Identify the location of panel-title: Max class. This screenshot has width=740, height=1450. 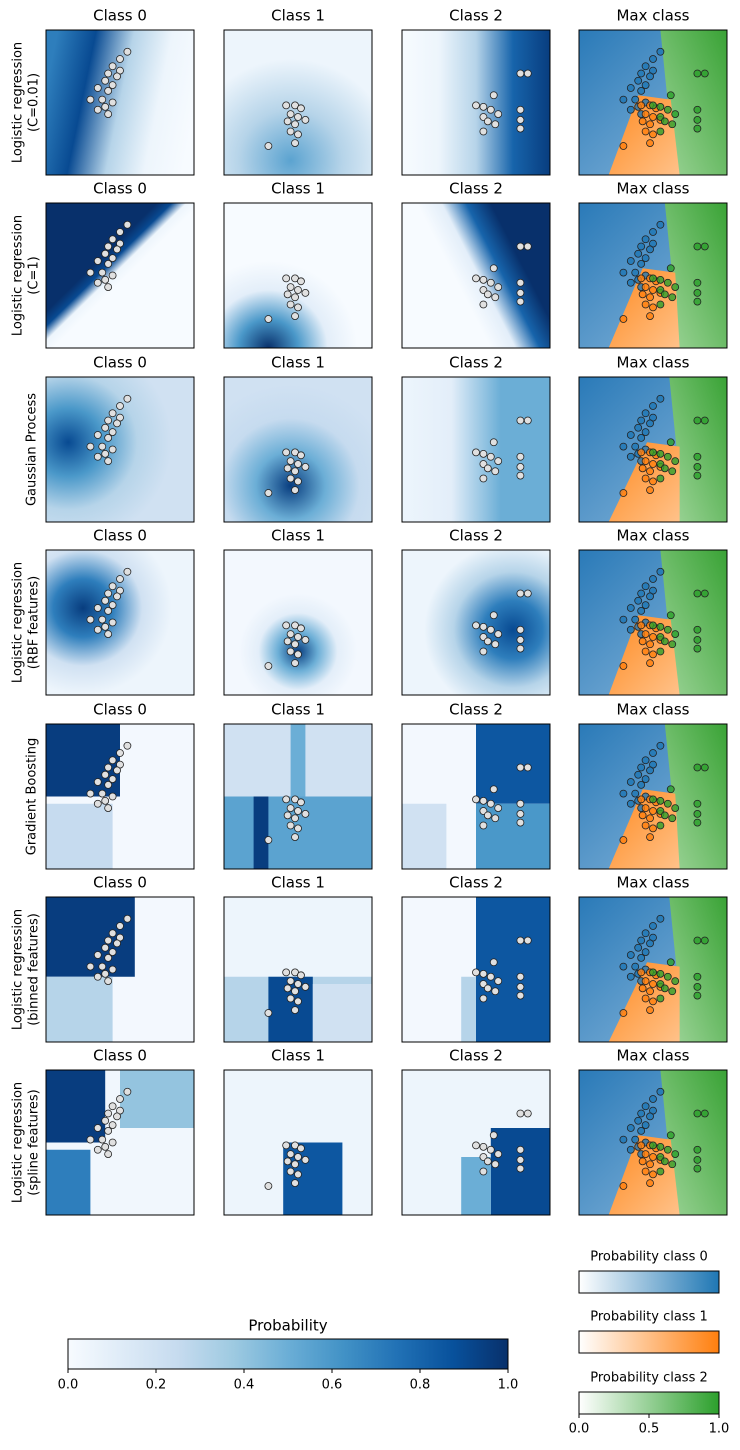
(652, 710).